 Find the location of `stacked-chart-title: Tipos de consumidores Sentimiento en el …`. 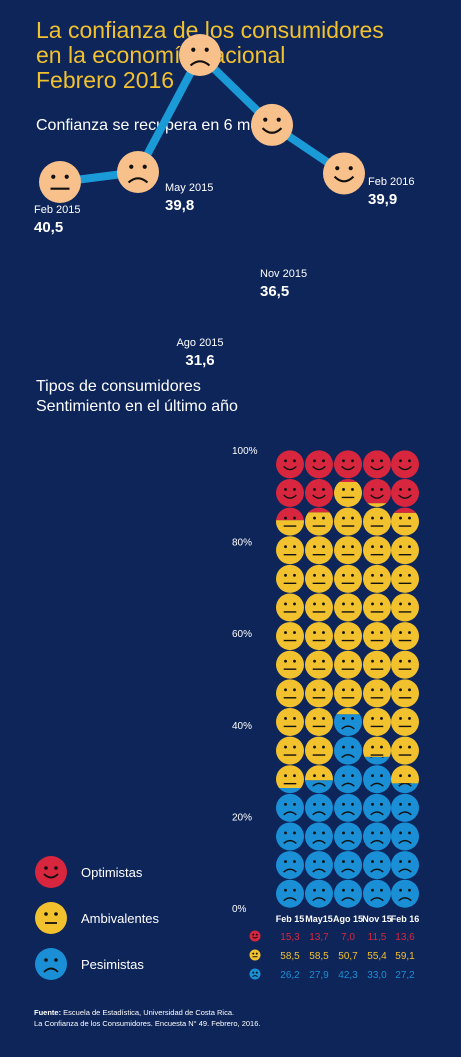

stacked-chart-title: Tipos de consumidores Sentimiento en el … is located at coordinates (137, 397).